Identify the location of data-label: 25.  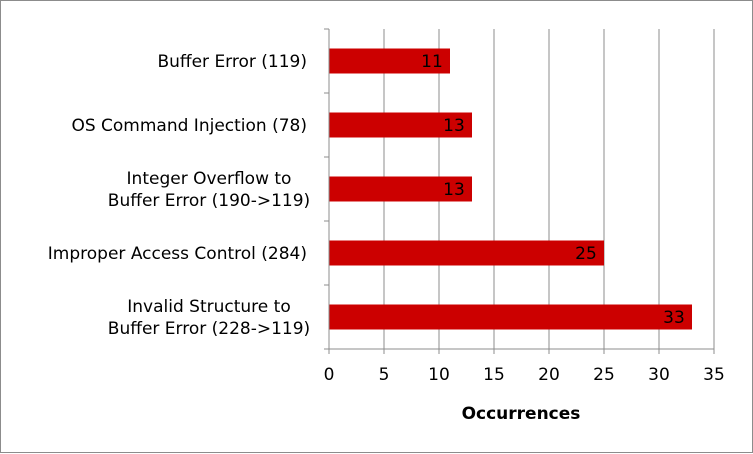
(586, 254).